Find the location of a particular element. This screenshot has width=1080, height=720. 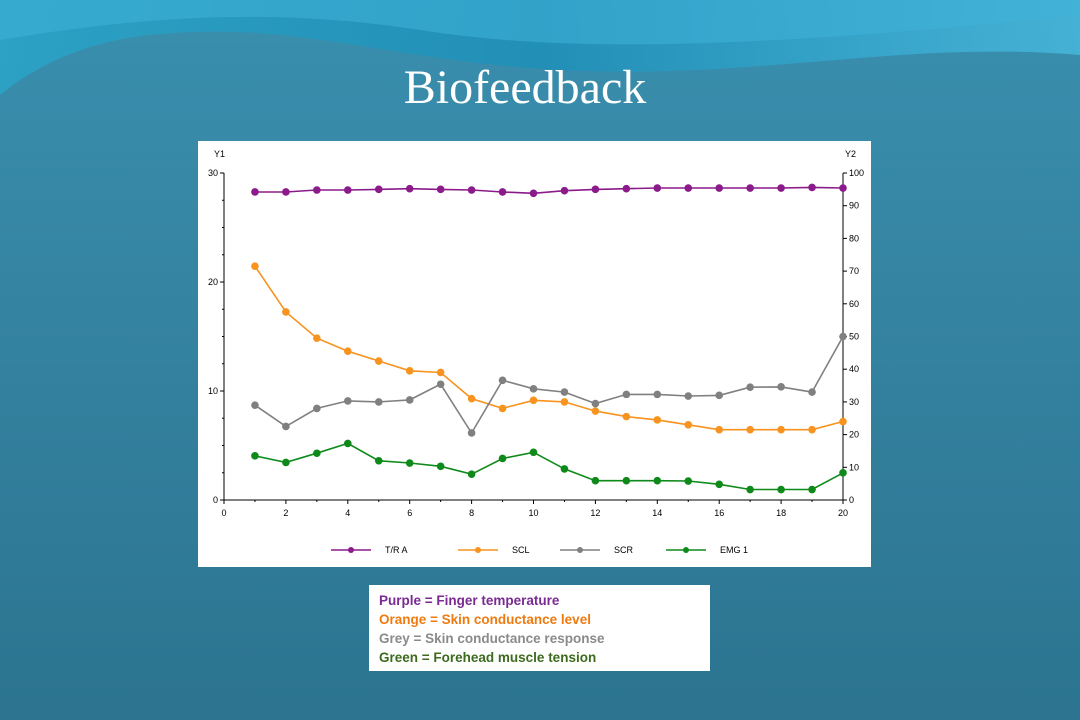

y1-tick-label: 10 is located at coordinates (213, 391).